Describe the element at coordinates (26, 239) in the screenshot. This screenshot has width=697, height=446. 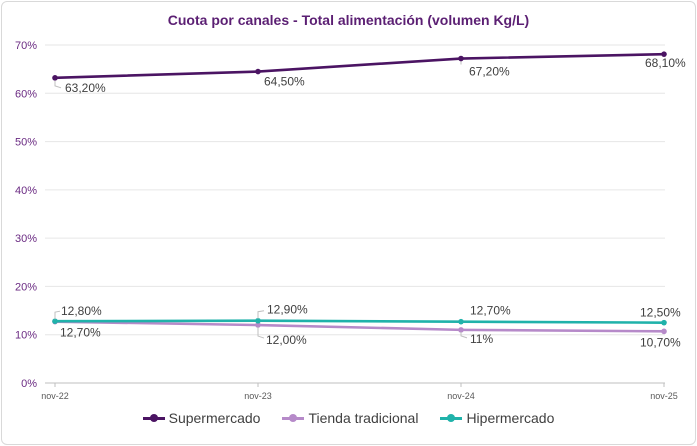
I see `y-tick-label: 30%` at that location.